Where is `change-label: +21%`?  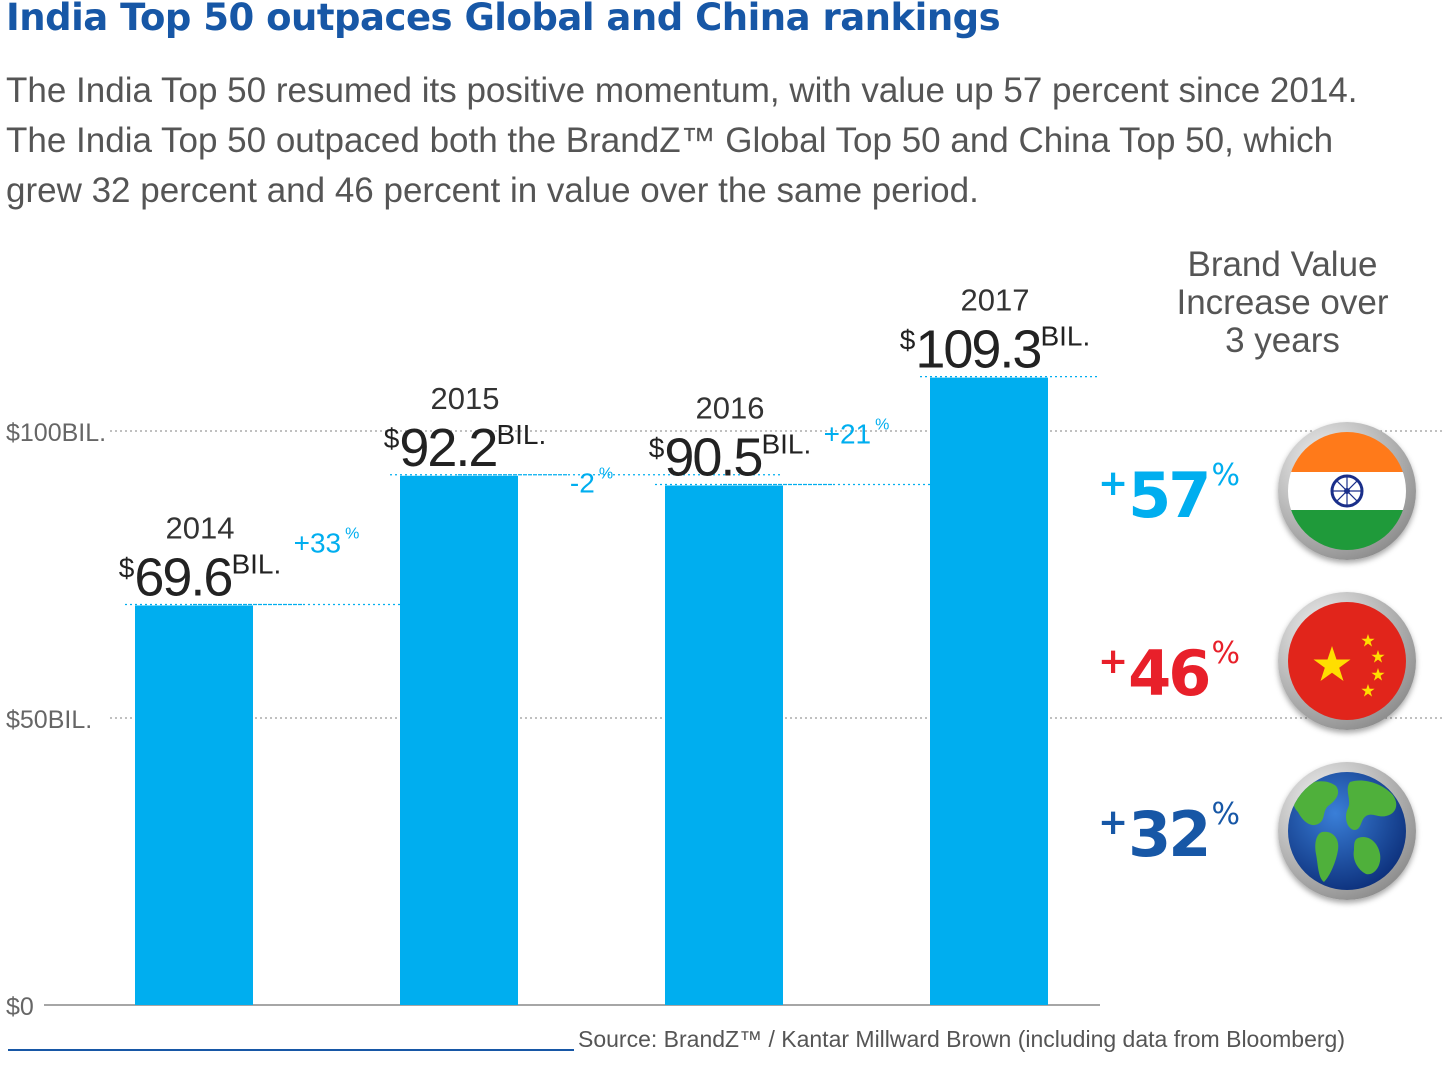
change-label: +21% is located at coordinates (857, 433).